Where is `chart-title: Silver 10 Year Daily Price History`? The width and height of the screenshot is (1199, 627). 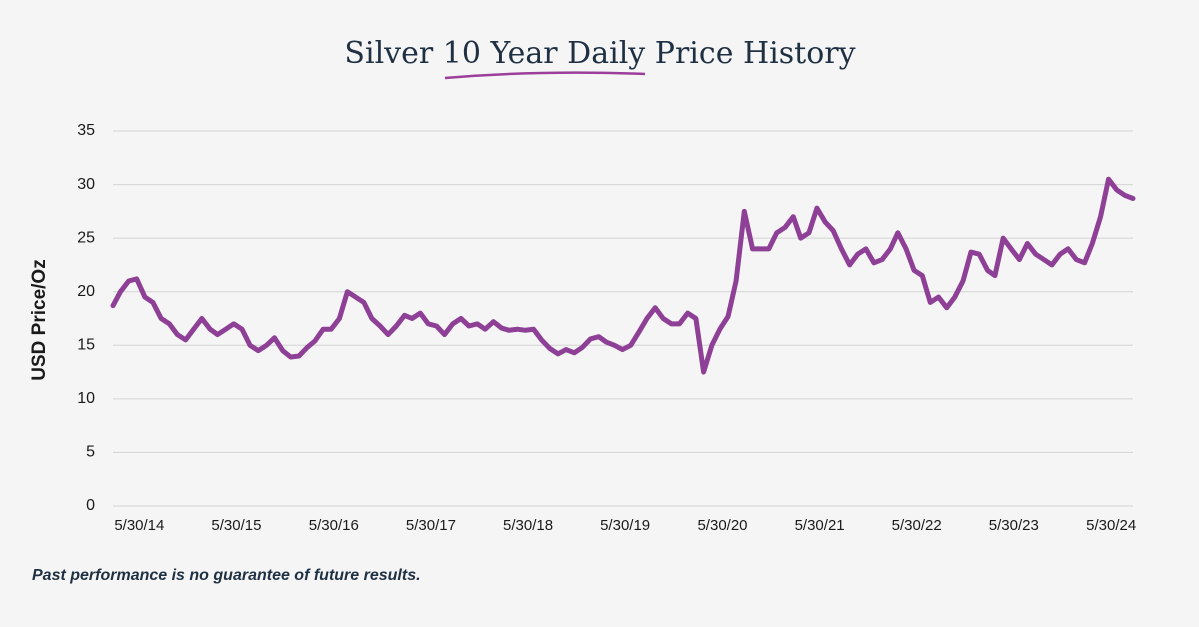 chart-title: Silver 10 Year Daily Price History is located at coordinates (599, 53).